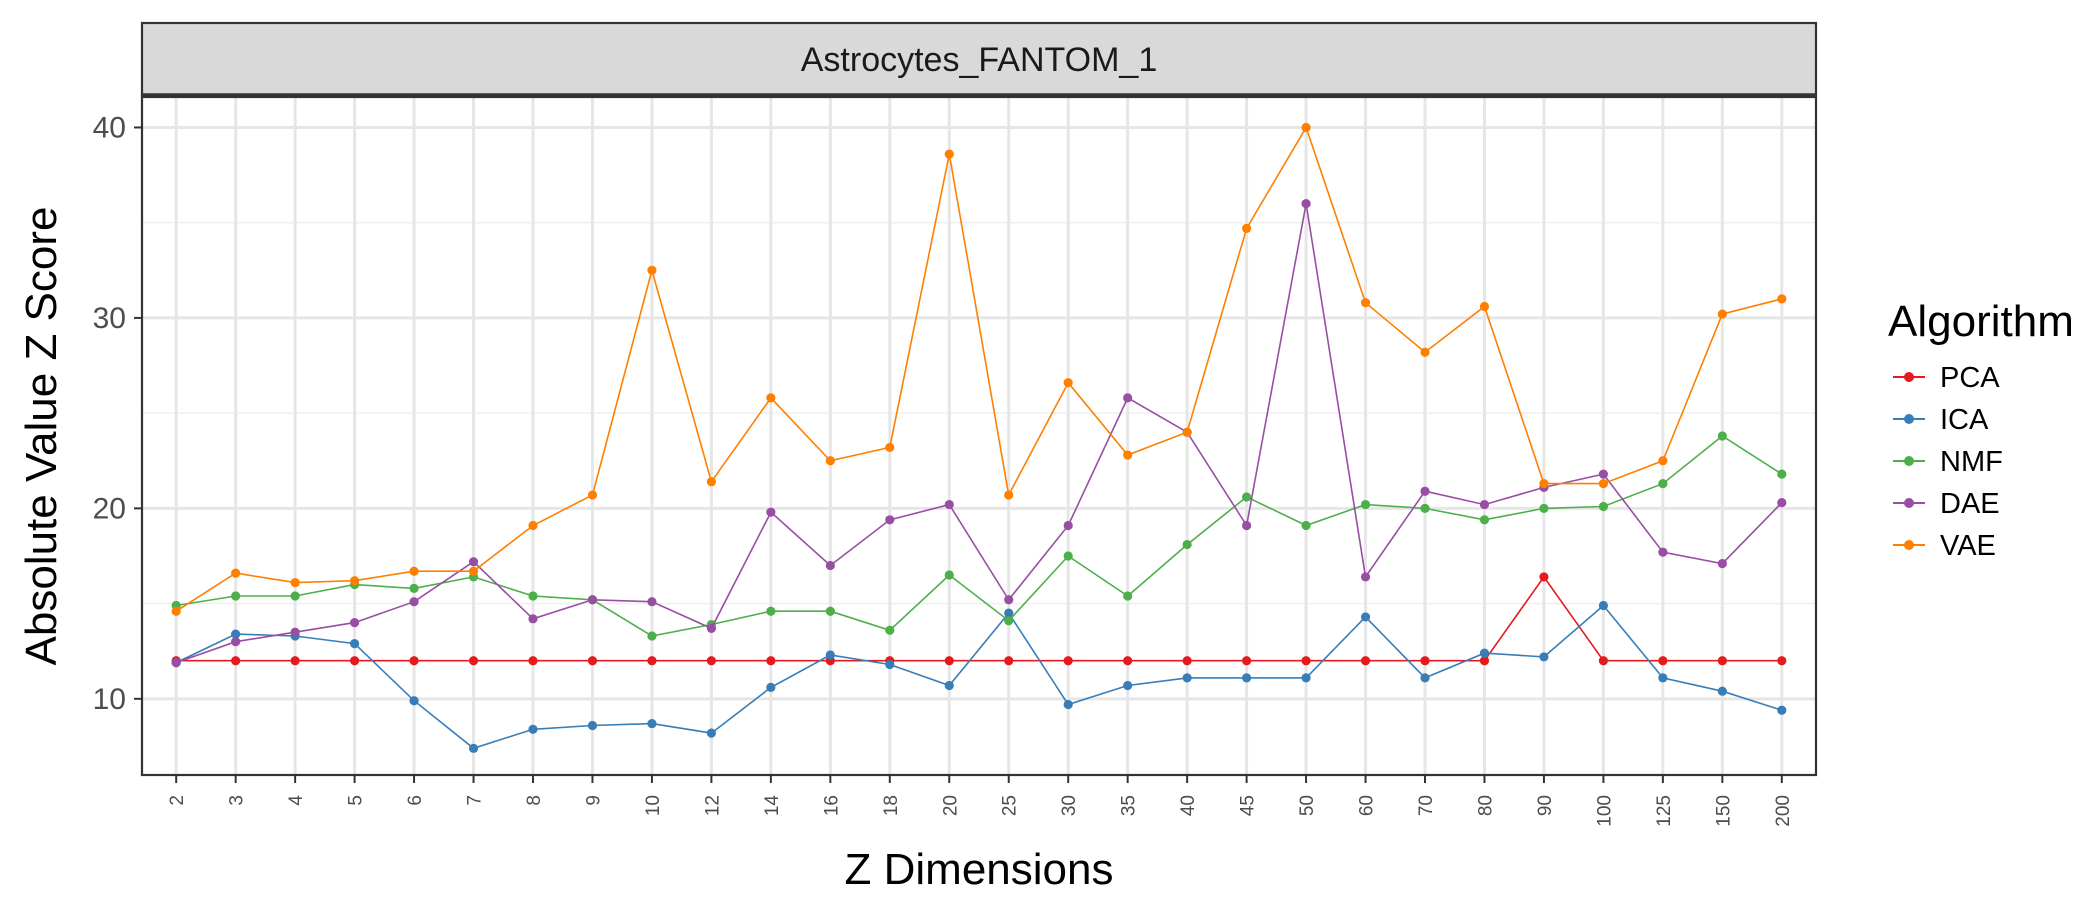 The height and width of the screenshot is (900, 2100). What do you see at coordinates (1010, 805) in the screenshot?
I see `x-tick-label: 25` at bounding box center [1010, 805].